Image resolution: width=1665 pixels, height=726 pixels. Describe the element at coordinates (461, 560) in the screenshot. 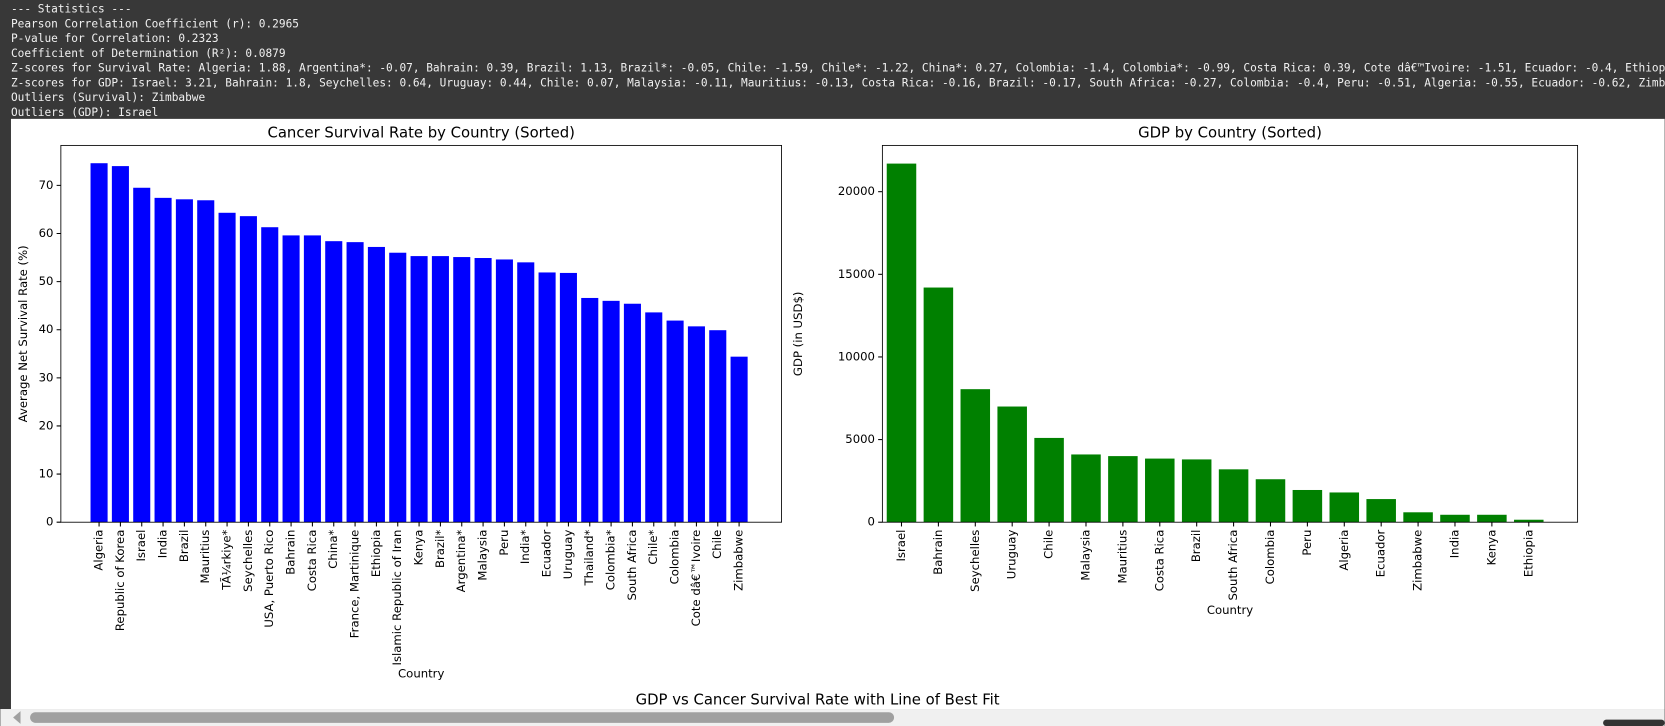

I see `x-tick-label: Argentina*` at that location.